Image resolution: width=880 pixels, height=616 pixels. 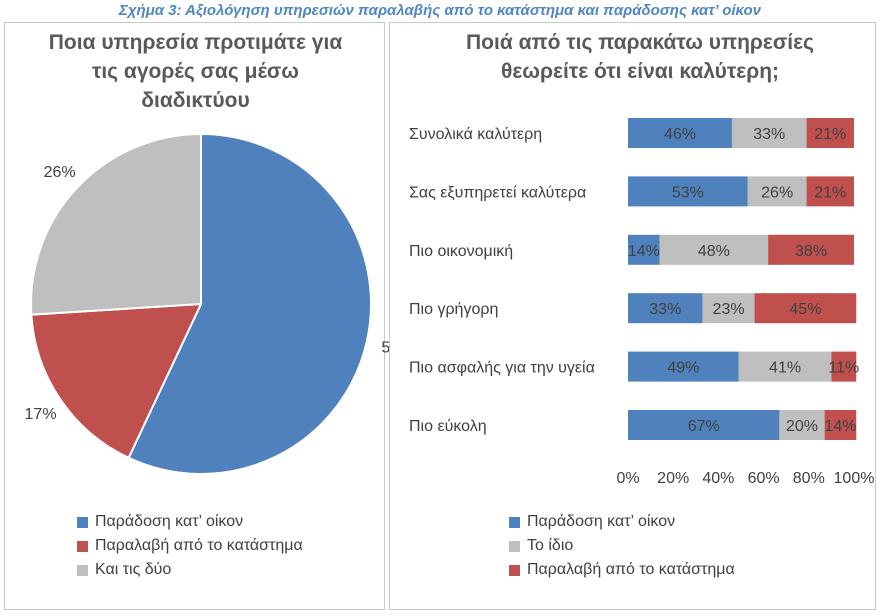 I want to click on data-label: 67%, so click(x=704, y=426).